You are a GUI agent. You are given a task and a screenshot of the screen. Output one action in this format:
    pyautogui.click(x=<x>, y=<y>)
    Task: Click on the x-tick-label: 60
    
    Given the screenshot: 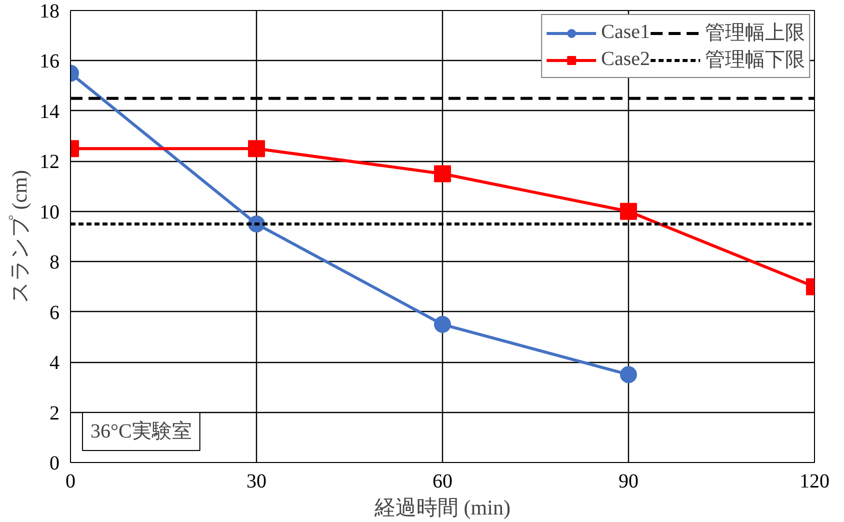 What is the action you would take?
    pyautogui.click(x=442, y=481)
    